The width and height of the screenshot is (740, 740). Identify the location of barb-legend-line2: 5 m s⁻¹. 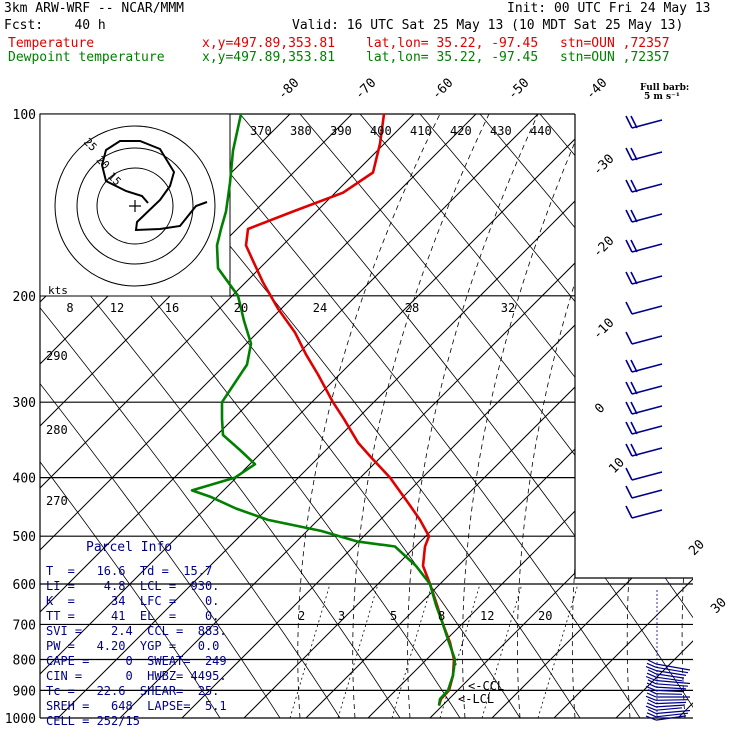
(662, 97).